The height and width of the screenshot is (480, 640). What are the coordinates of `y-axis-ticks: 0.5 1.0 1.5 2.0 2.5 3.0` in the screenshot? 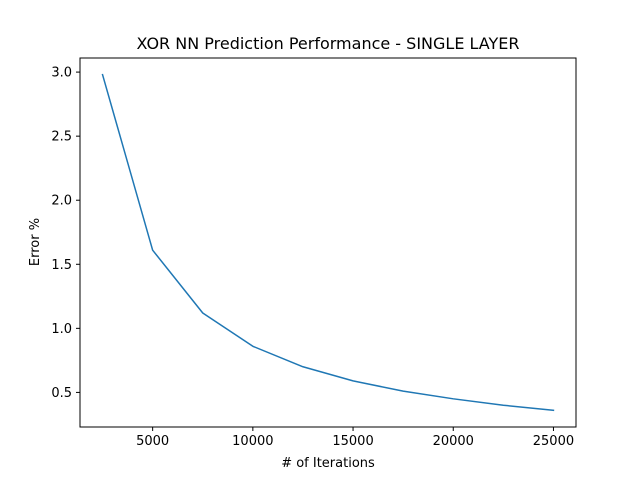 It's located at (65, 233).